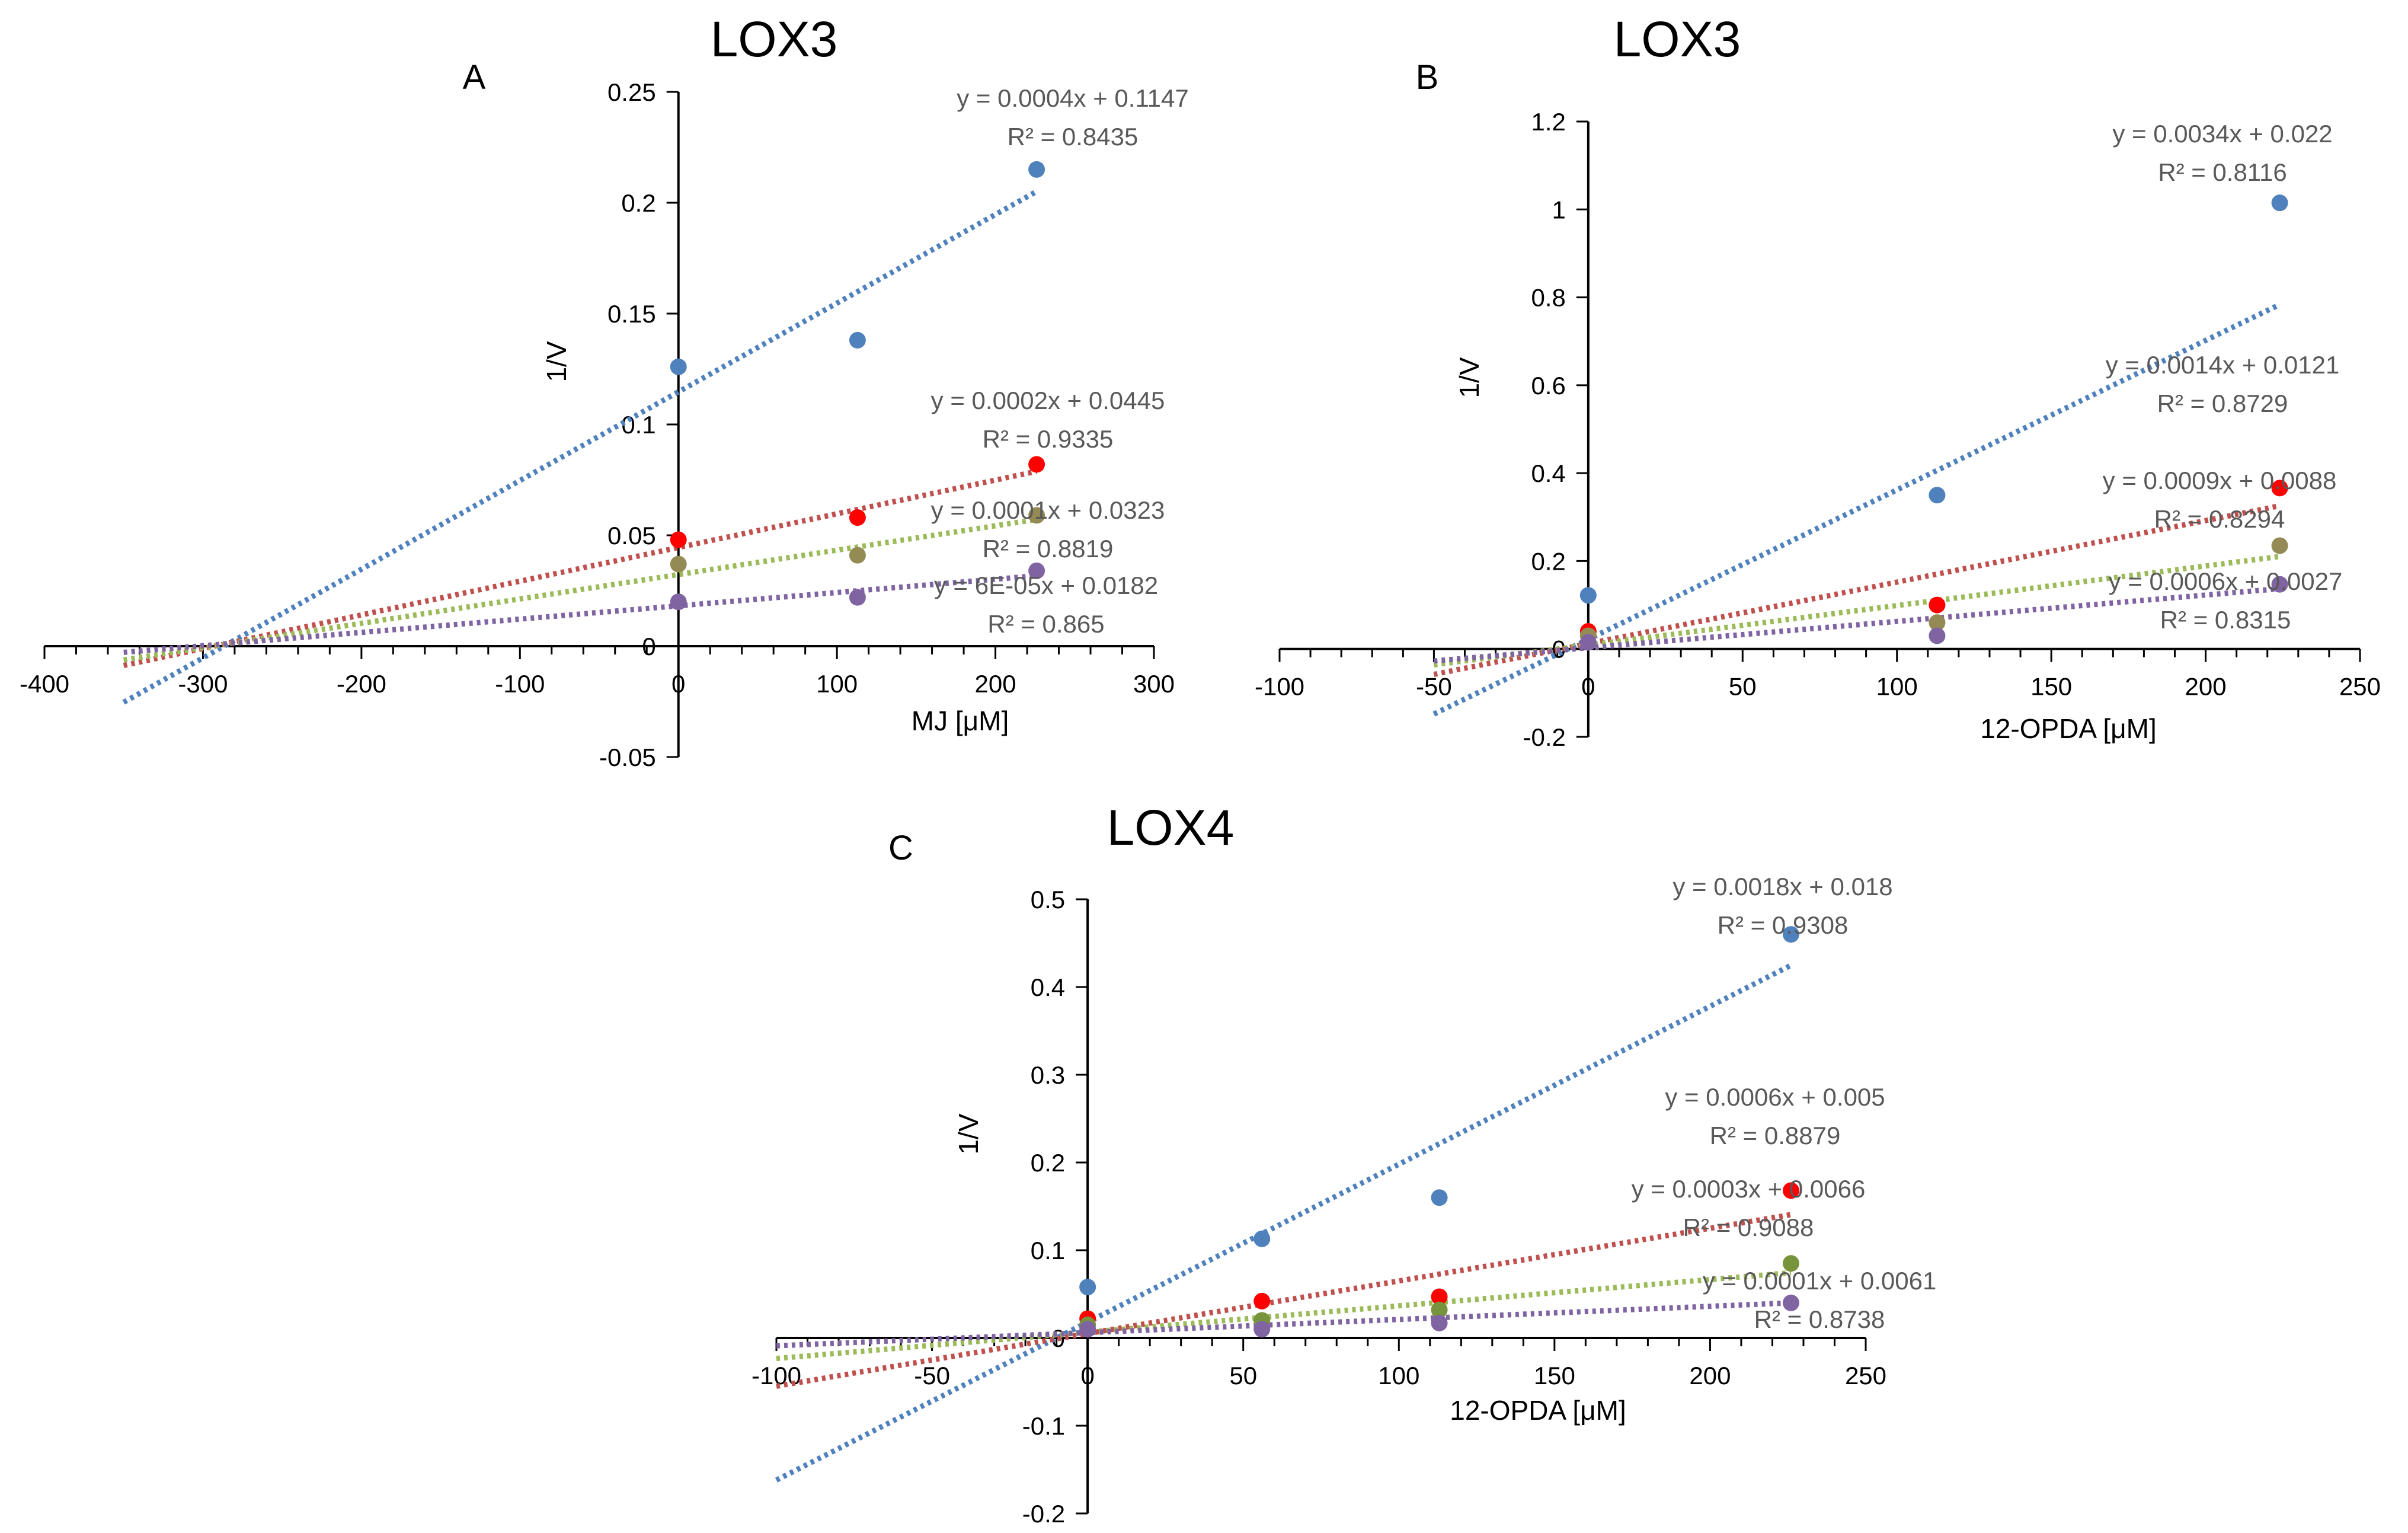 This screenshot has height=1533, width=2408. I want to click on x-tick-label: -200, so click(361, 684).